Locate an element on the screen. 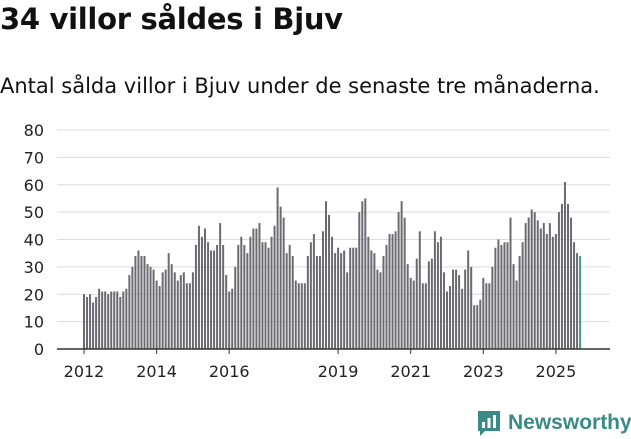  y-tick-label: 50 is located at coordinates (34, 212).